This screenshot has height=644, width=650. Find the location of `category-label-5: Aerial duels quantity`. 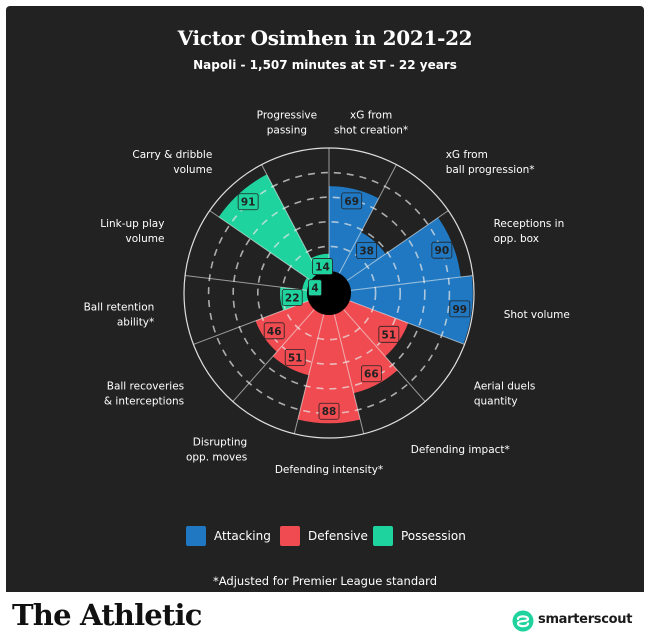

category-label-5: Aerial duels quantity is located at coordinates (505, 393).